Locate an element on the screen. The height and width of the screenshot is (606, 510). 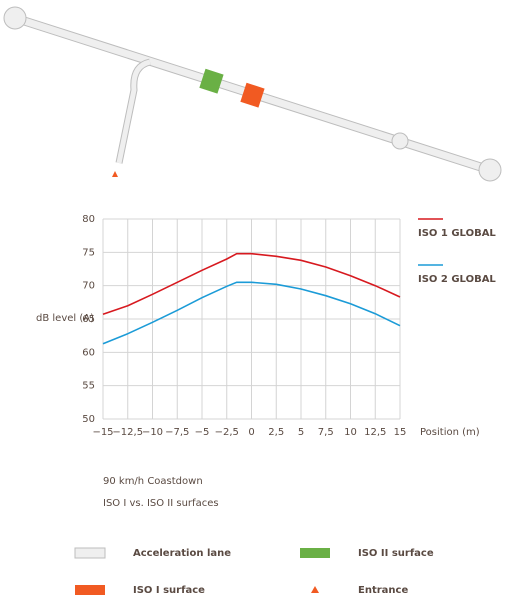
x-tick-label: −15 is located at coordinates (102, 432).